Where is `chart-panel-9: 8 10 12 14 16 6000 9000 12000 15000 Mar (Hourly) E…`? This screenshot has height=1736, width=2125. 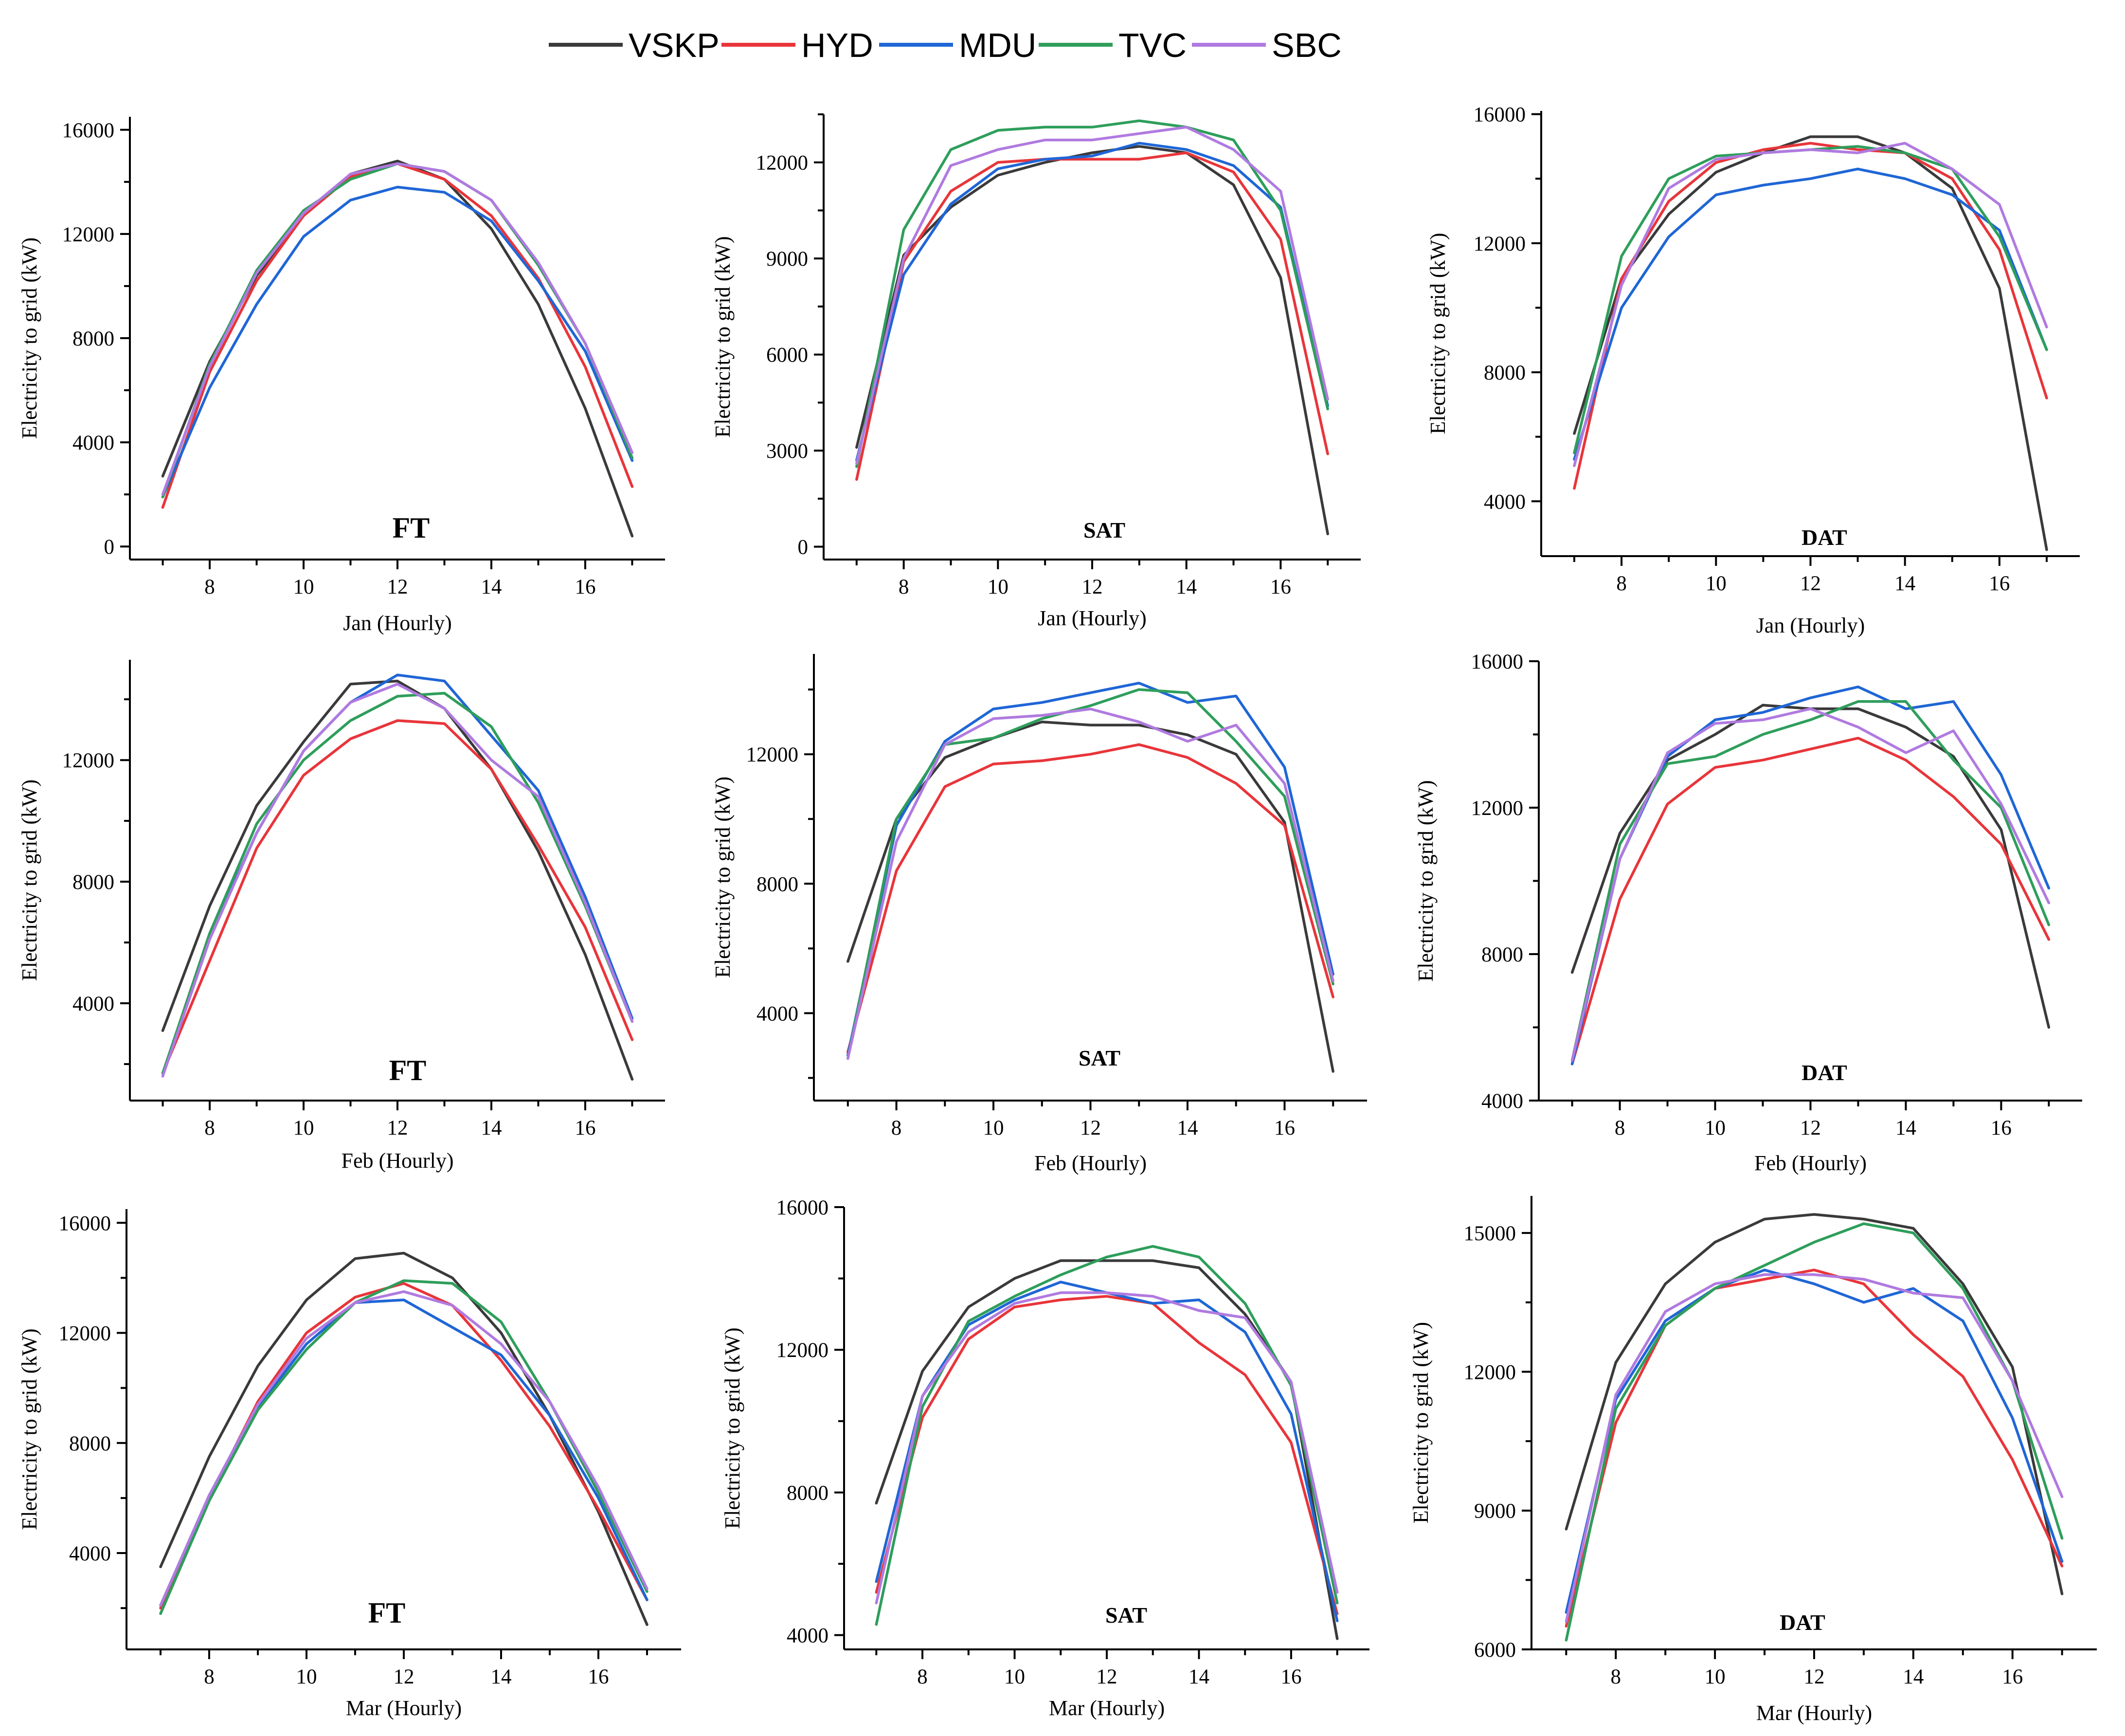
chart-panel-9: 8 10 12 14 16 6000 9000 12000 15000 Mar (Hourly) E… is located at coordinates (1753, 1461).